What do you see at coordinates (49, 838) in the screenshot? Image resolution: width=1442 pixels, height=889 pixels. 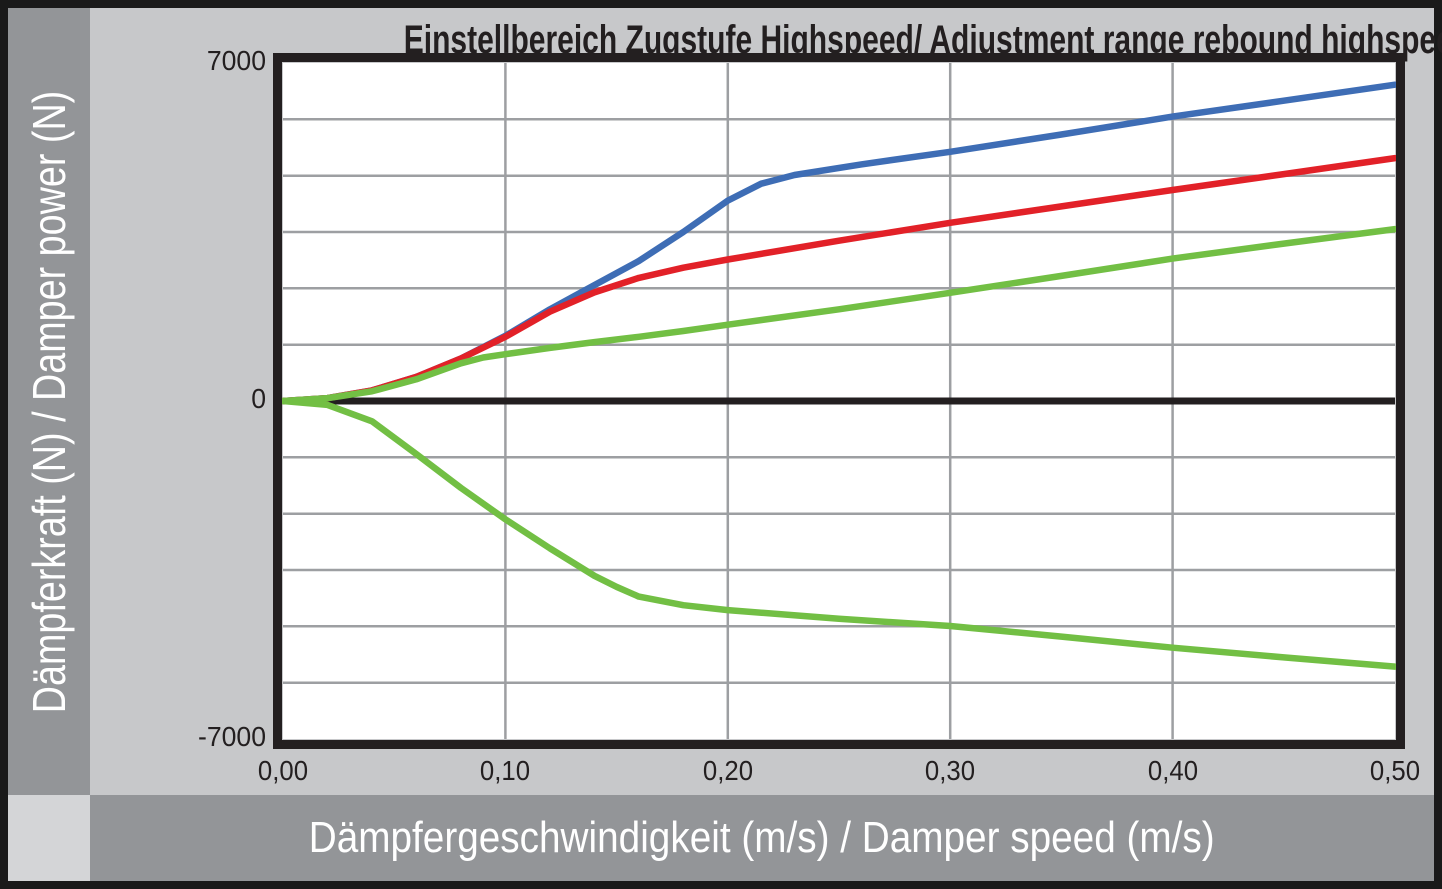 I see `corner-spacer` at bounding box center [49, 838].